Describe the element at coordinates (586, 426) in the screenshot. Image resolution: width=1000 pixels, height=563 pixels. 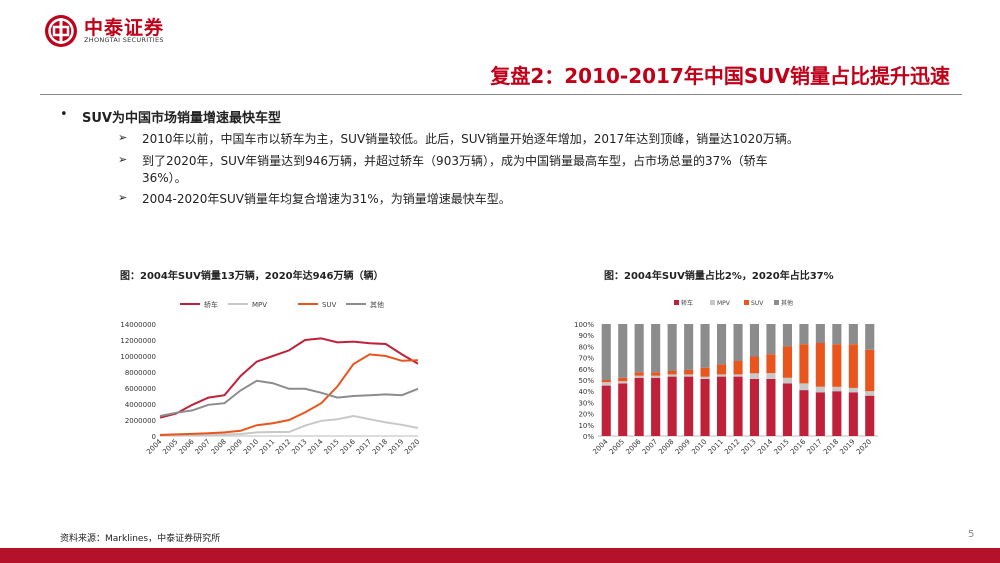
I see `y-tick-label: 10%` at that location.